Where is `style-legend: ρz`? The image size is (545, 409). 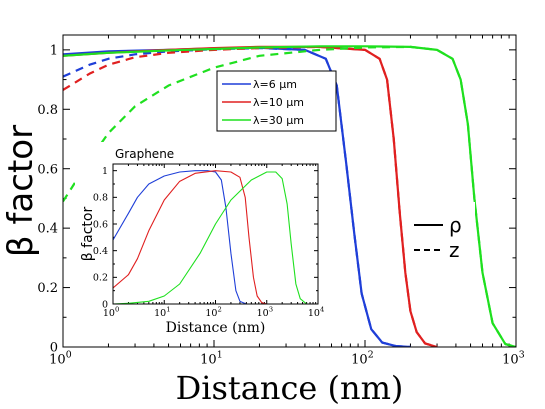 style-legend: ρz is located at coordinates (442, 233).